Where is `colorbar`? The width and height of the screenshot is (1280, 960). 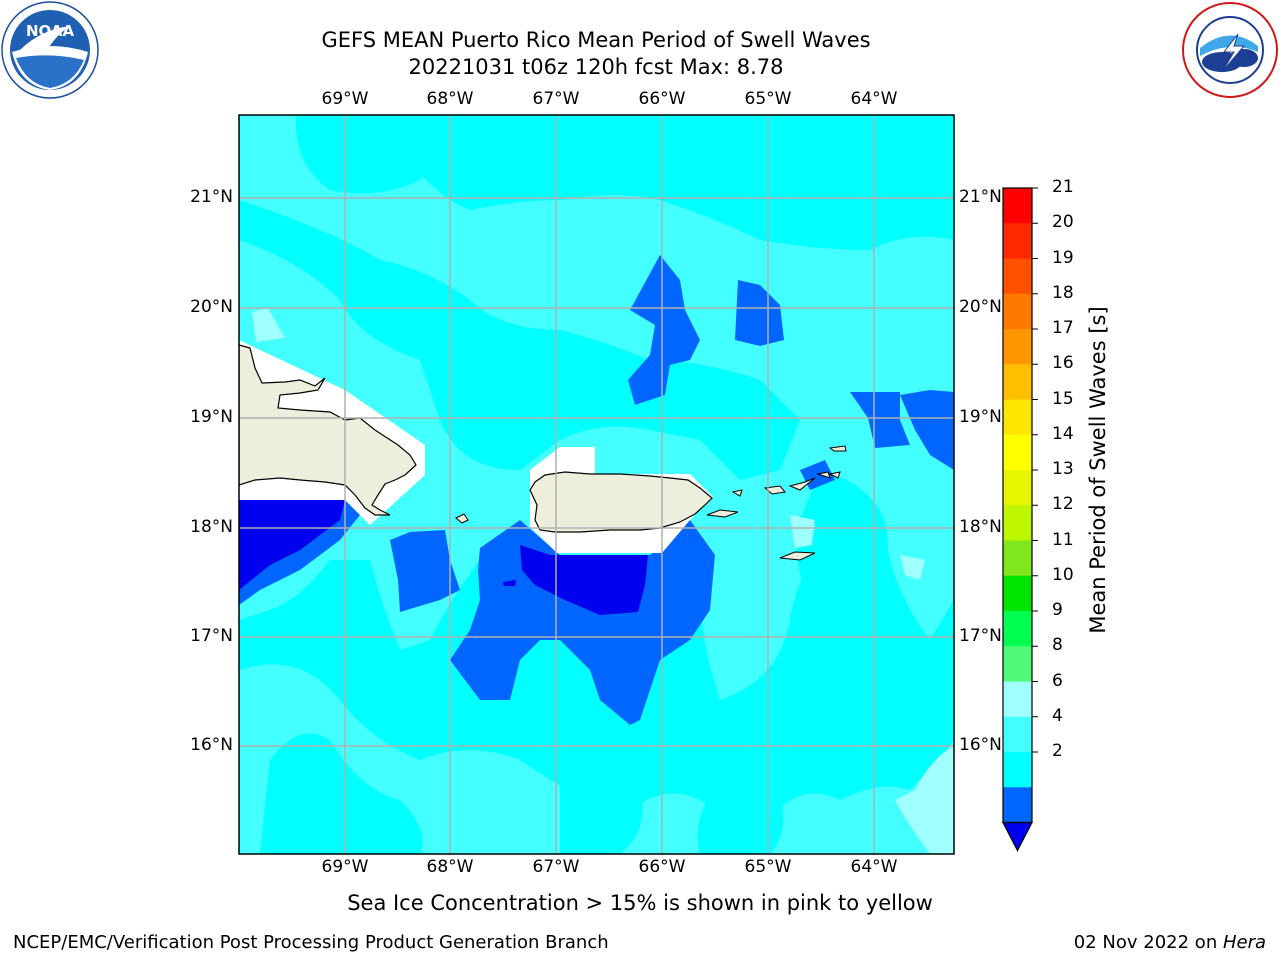
colorbar is located at coordinates (1020, 519).